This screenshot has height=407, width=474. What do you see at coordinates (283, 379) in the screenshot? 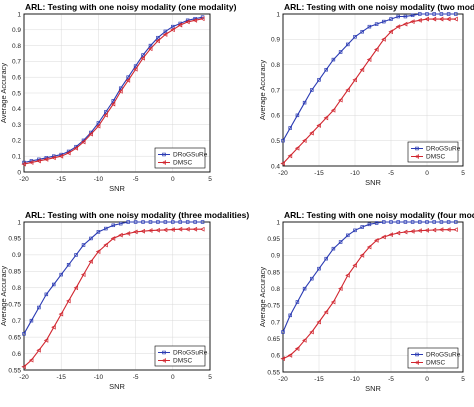
I see `x-tick-label: -20` at bounding box center [283, 379].